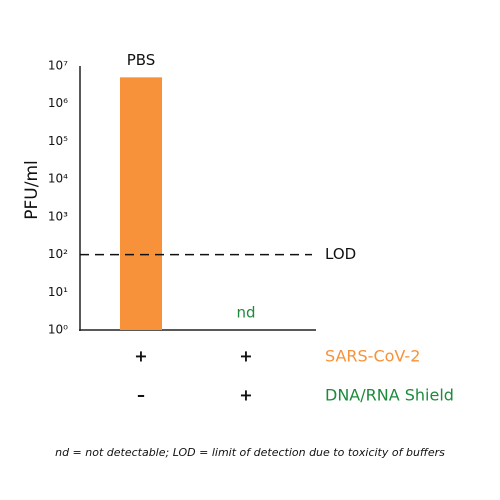 The image size is (500, 500). Describe the element at coordinates (141, 395) in the screenshot. I see `condition-mark: –` at that location.